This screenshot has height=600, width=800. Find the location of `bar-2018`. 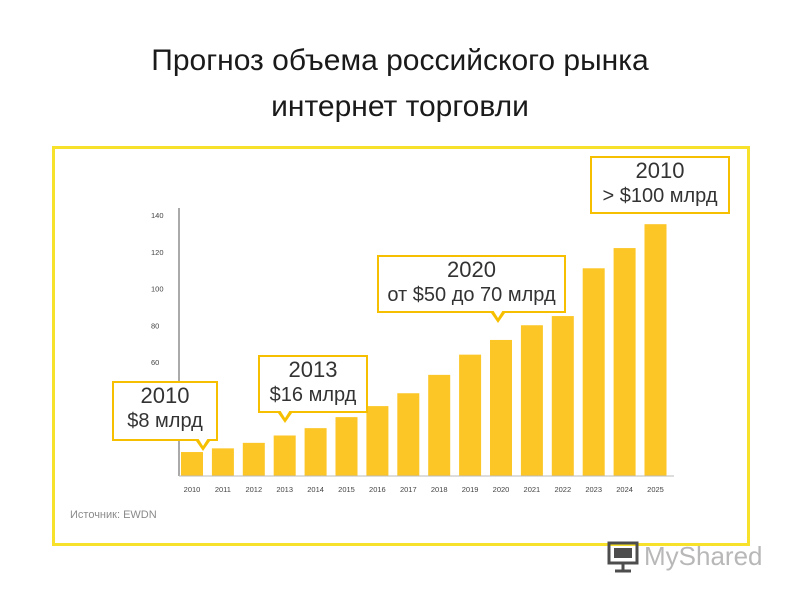

bar-2018 is located at coordinates (439, 425).